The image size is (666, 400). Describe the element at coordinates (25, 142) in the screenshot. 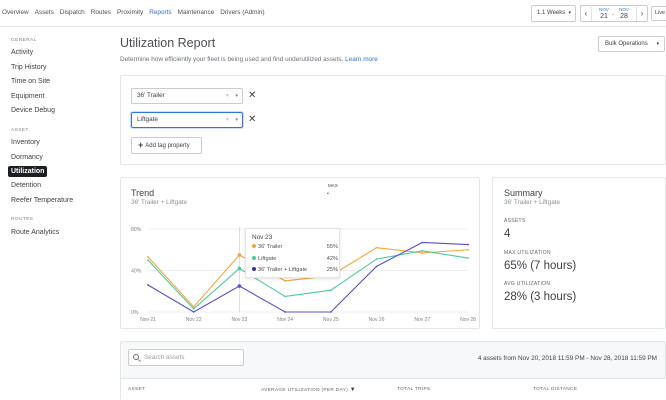

I see `sidebar-item-inventory: Inventory` at that location.